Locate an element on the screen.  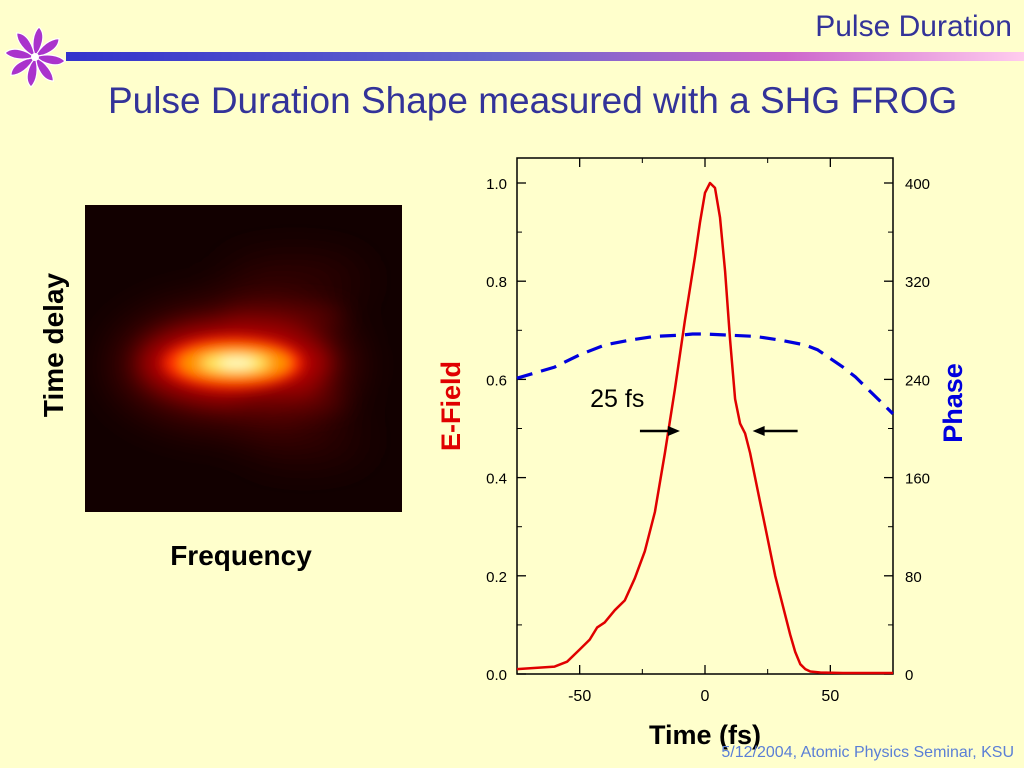
y-tick-label: 0.2 is located at coordinates (496, 577).